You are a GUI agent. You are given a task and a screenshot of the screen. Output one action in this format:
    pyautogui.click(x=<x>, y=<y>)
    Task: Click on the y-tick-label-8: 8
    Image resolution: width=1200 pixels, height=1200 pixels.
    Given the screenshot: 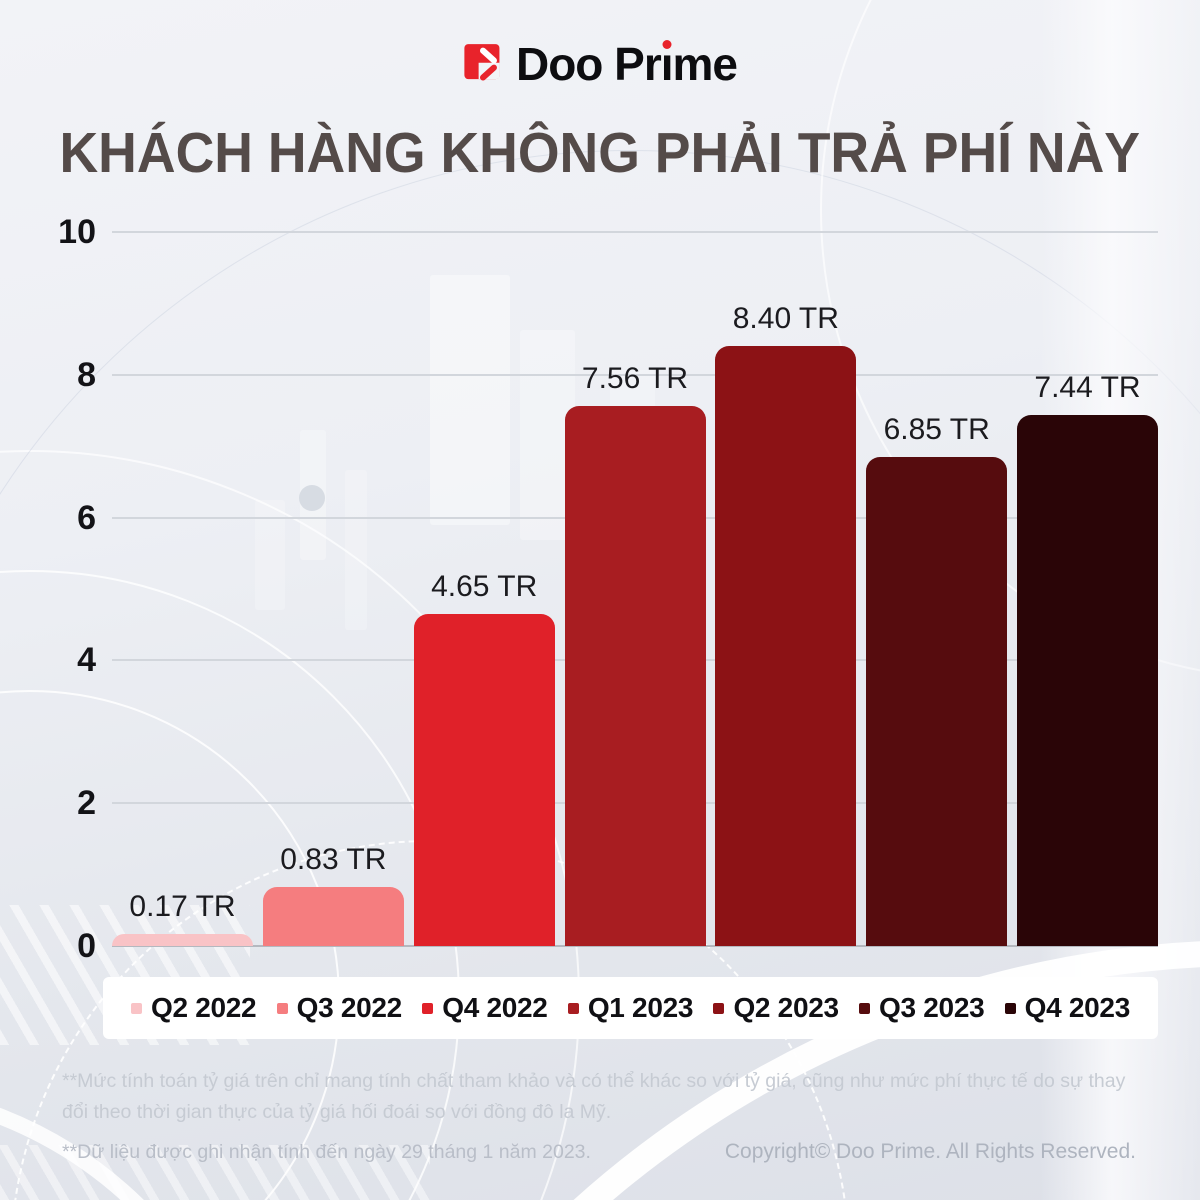 What is the action you would take?
    pyautogui.click(x=86, y=374)
    